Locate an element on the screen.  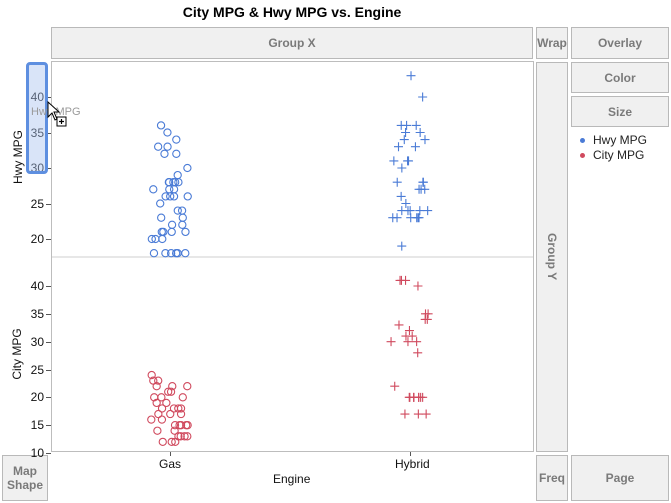
group-x-zone: Group X is located at coordinates (292, 43).